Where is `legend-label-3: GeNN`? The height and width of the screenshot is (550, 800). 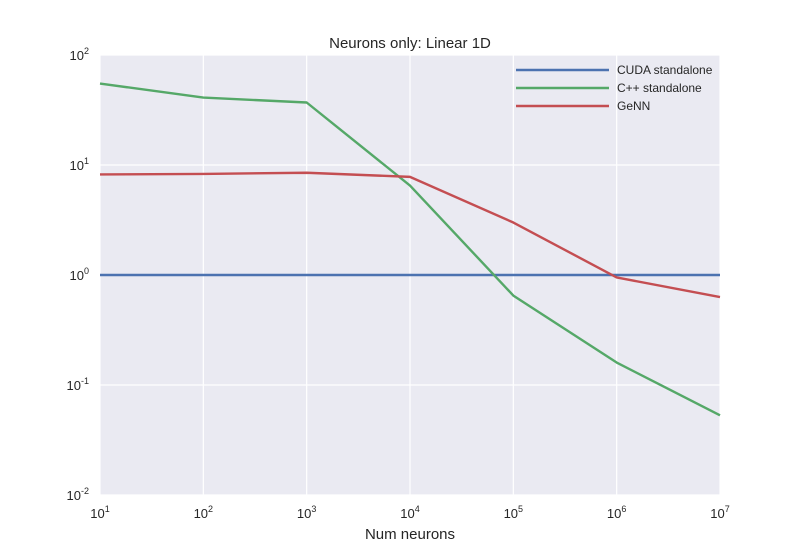
legend-label-3: GeNN is located at coordinates (633, 106).